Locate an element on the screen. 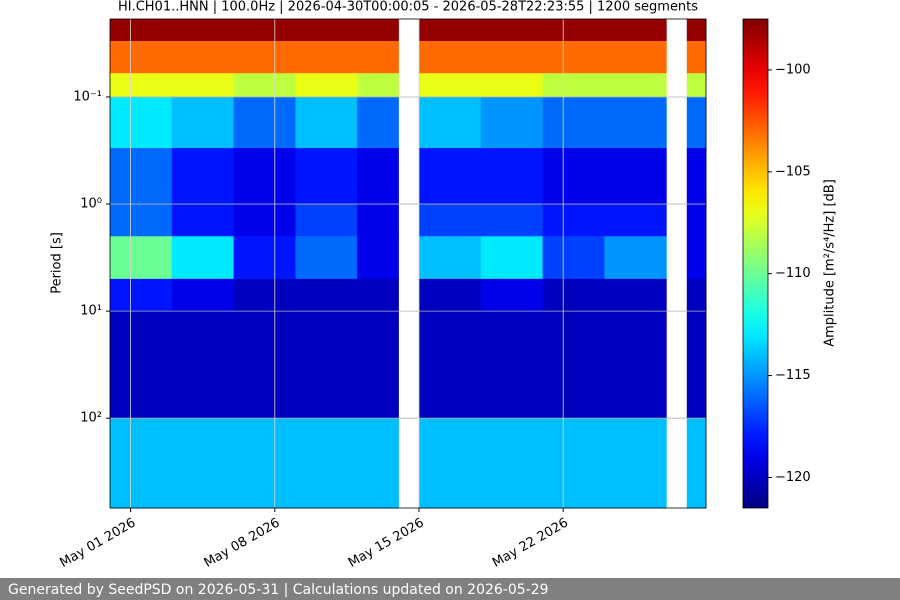  y-tick-label: 10² is located at coordinates (91, 418).